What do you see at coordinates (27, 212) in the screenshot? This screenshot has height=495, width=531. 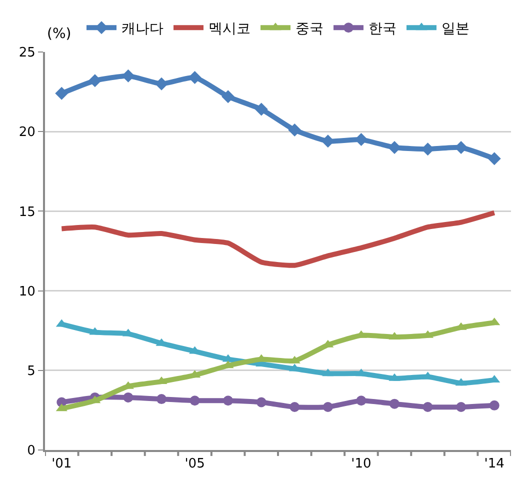 I see `y-tick-label: 15` at bounding box center [27, 212].